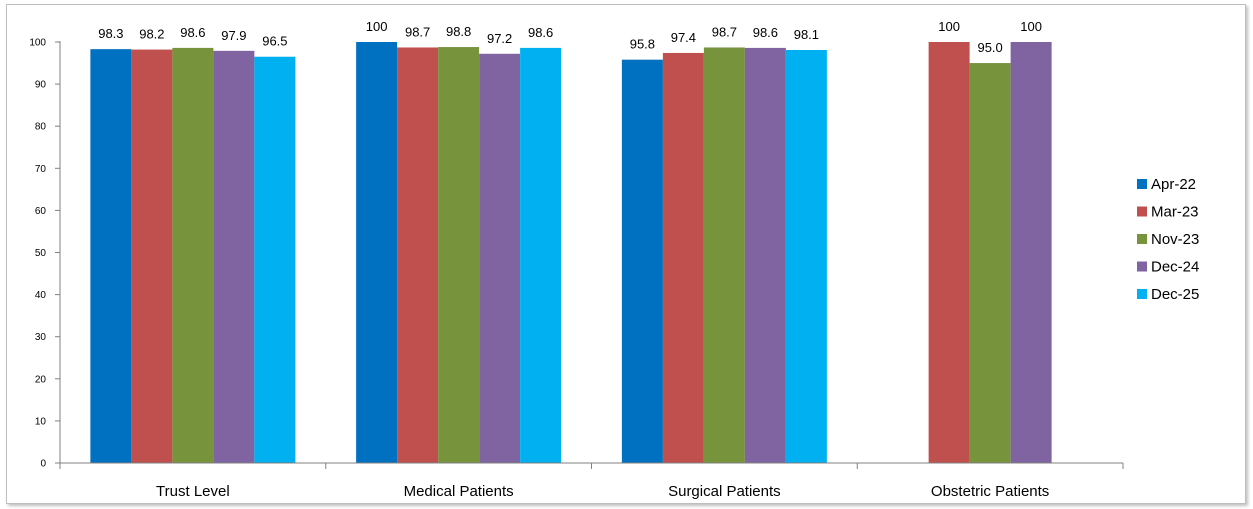  What do you see at coordinates (990, 491) in the screenshot?
I see `x-tick-label: Obstetric Patients` at bounding box center [990, 491].